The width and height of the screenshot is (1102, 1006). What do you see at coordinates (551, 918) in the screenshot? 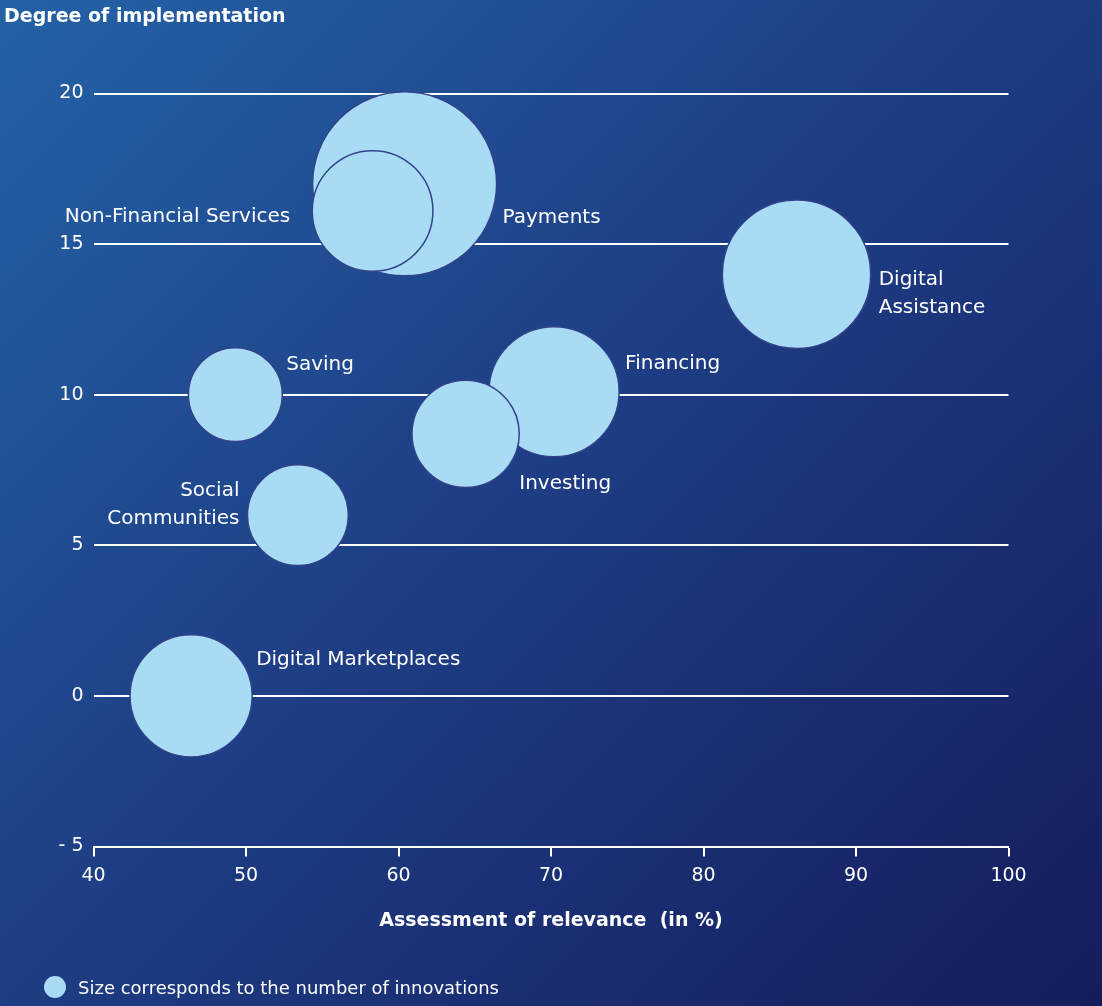
I see `x-axis-title: Assessment of relevance (in %)` at bounding box center [551, 918].